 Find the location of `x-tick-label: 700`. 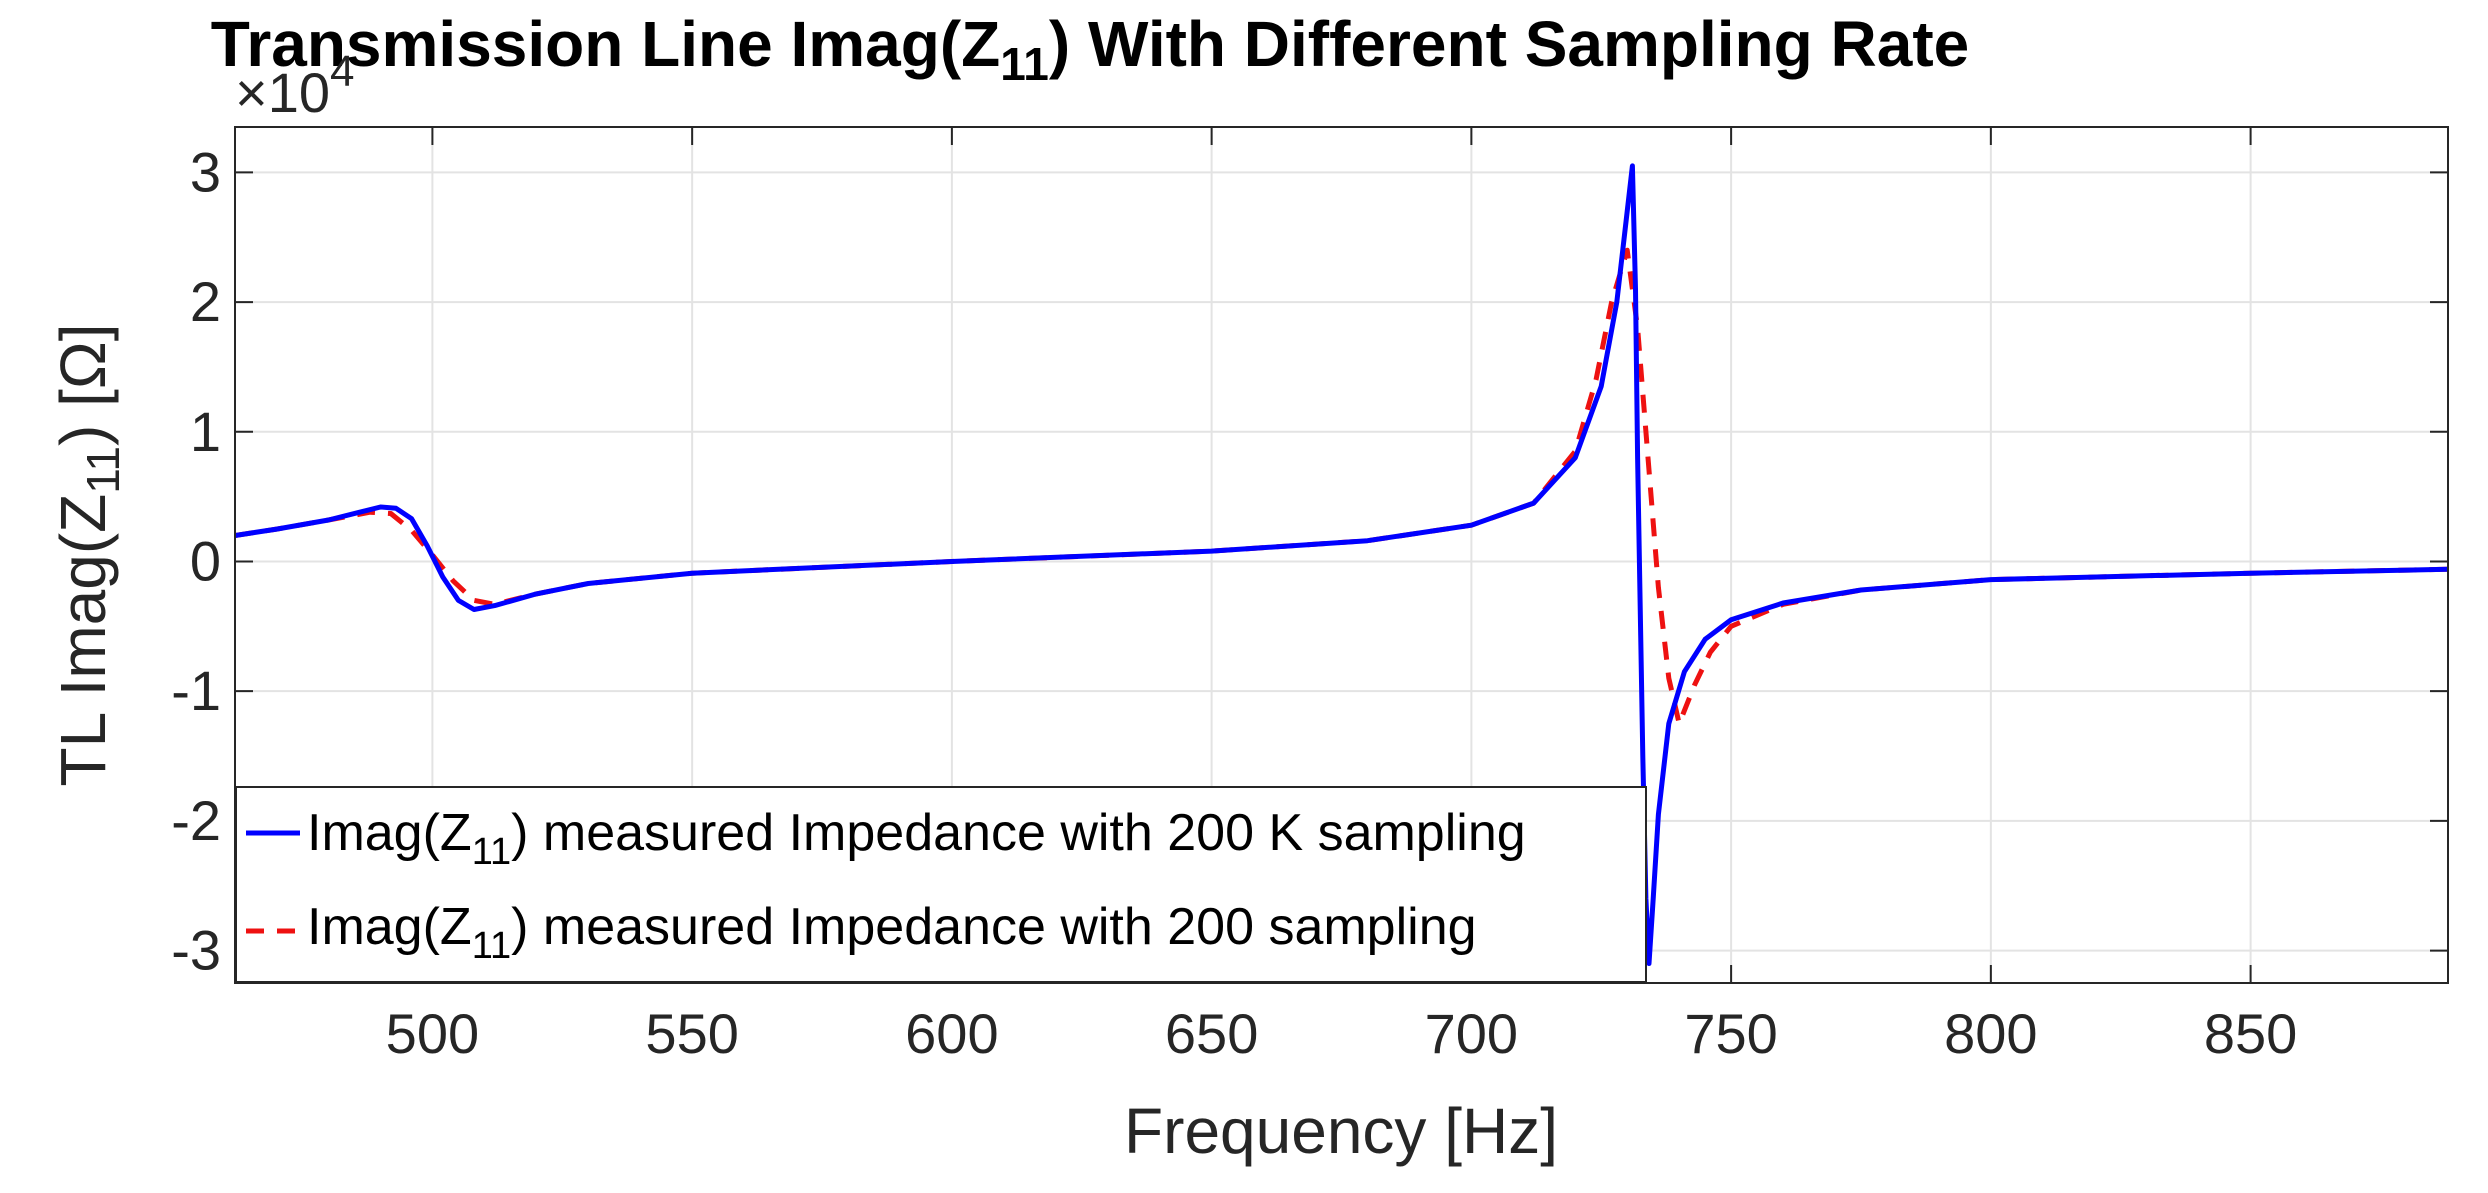

x-tick-label: 700 is located at coordinates (1471, 1033).